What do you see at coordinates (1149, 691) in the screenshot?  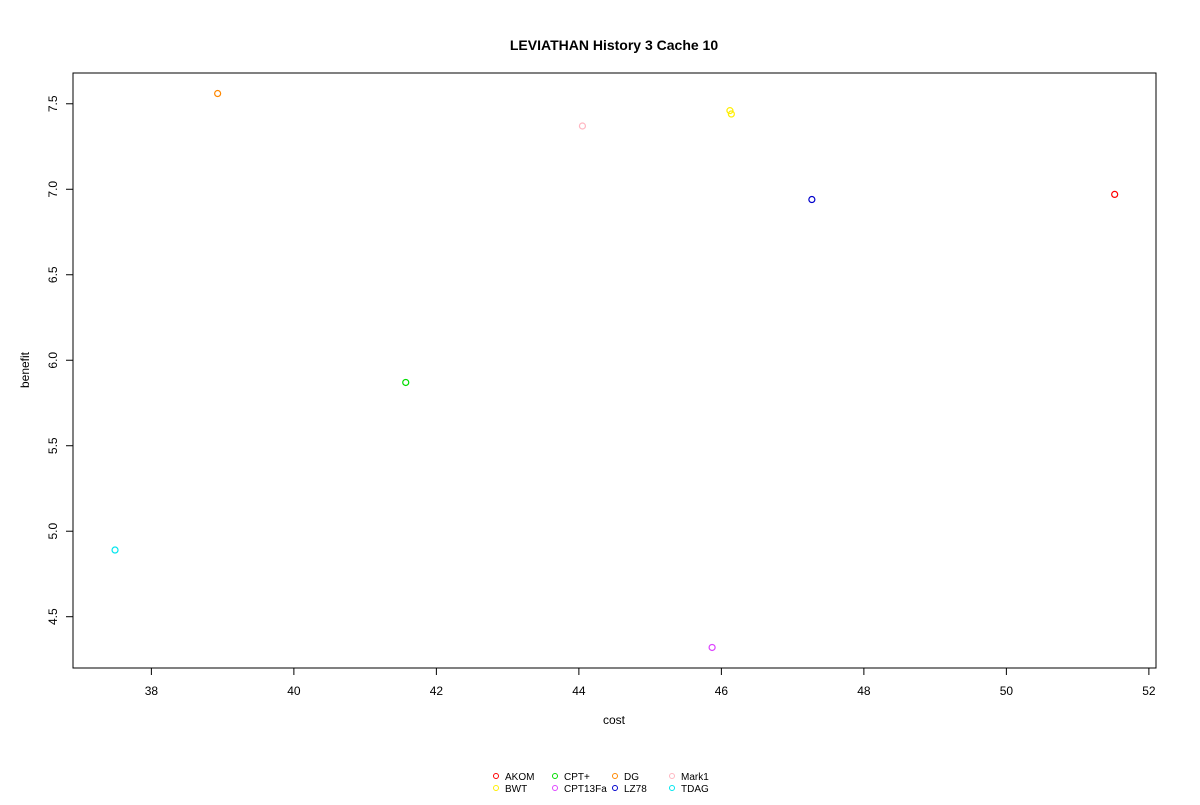 I see `x-tick-label: 52` at bounding box center [1149, 691].